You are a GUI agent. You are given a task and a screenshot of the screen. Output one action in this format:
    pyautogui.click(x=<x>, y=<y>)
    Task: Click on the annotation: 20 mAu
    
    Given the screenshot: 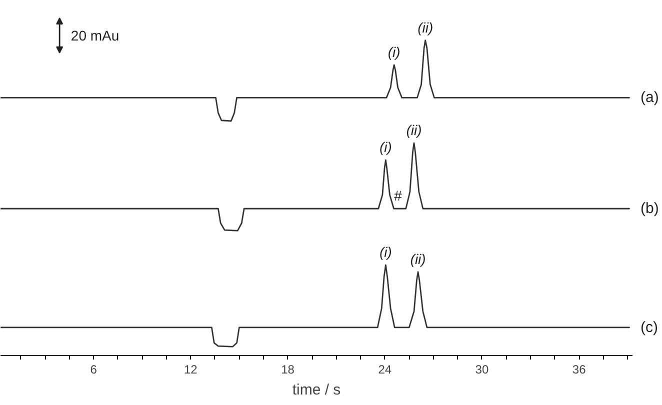 What is the action you would take?
    pyautogui.click(x=95, y=36)
    